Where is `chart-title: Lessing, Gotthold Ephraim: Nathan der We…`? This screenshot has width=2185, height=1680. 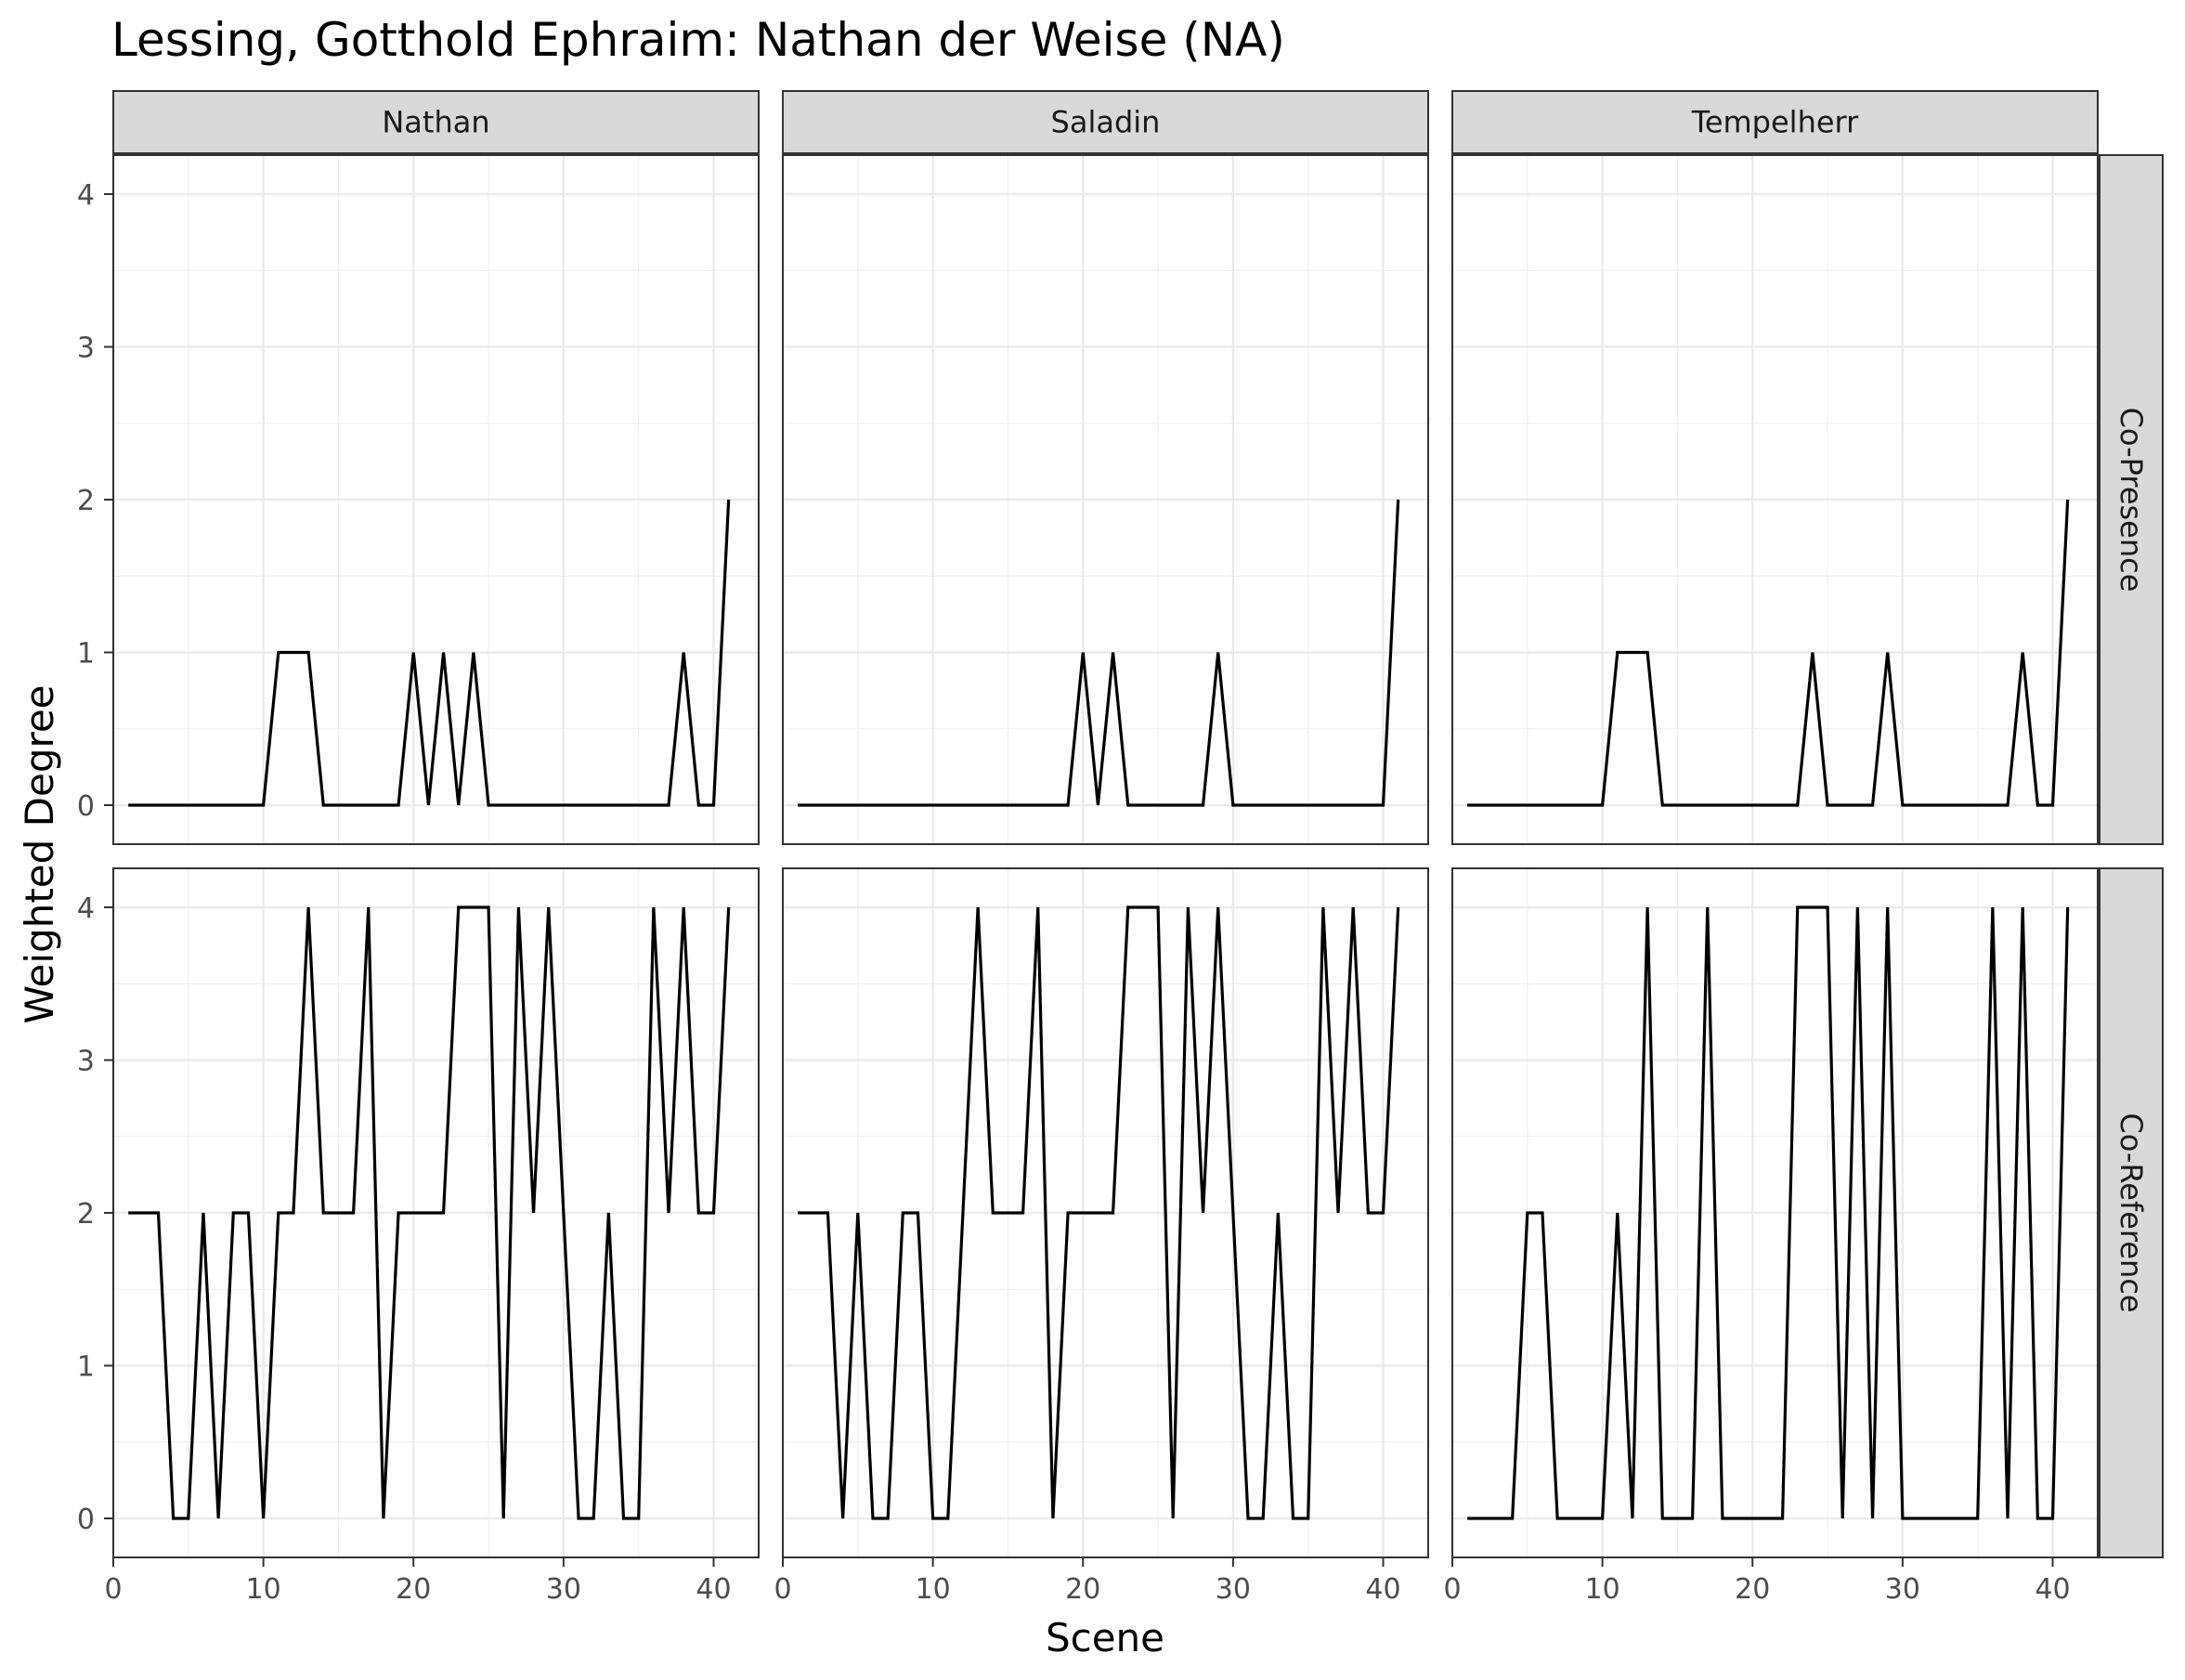
chart-title: Lessing, Gotthold Ephraim: Nathan der We… is located at coordinates (698, 40).